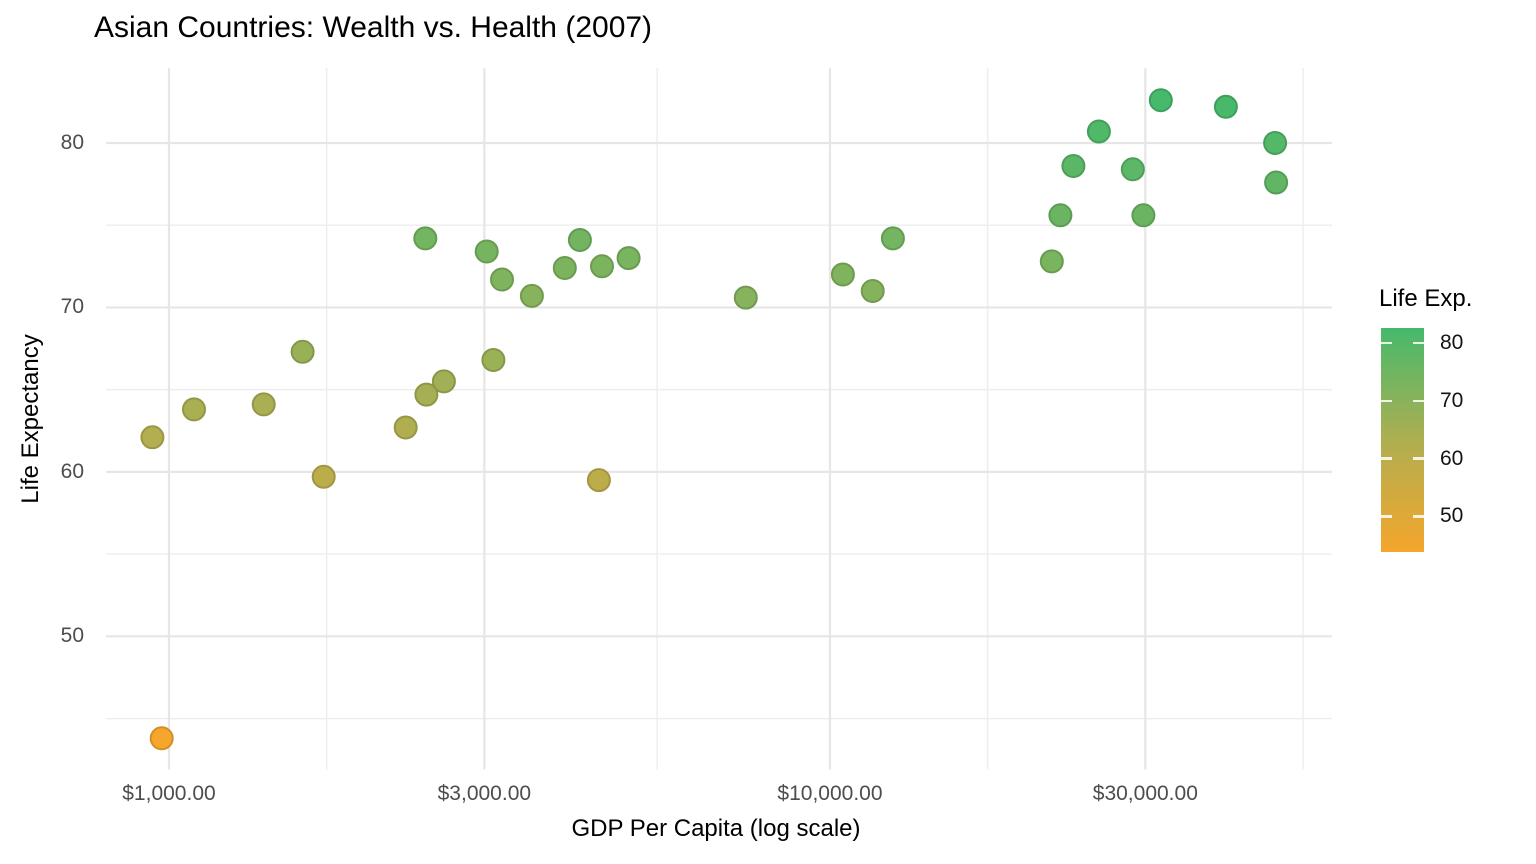 The width and height of the screenshot is (1536, 864). I want to click on legend-tick-label: 50, so click(1452, 516).